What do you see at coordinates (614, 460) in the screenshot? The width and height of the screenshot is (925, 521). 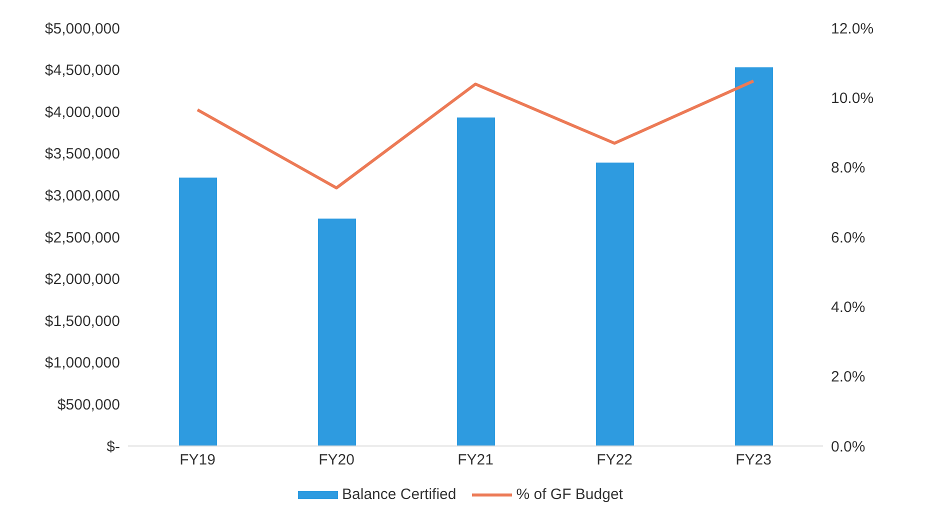 I see `x-tick-label: FY22` at bounding box center [614, 460].